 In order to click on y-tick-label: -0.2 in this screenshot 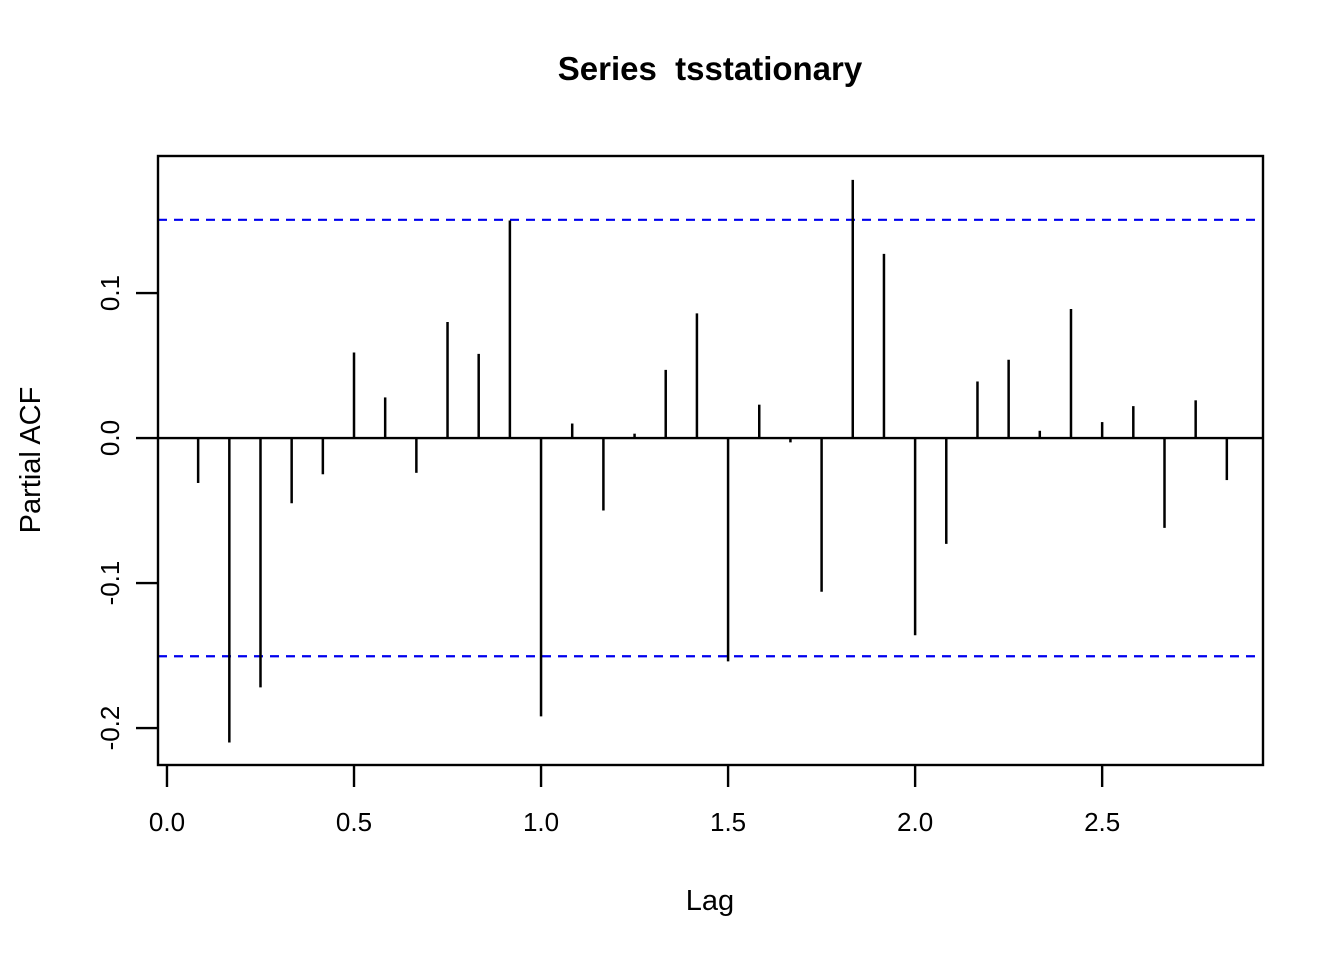, I will do `click(110, 728)`.